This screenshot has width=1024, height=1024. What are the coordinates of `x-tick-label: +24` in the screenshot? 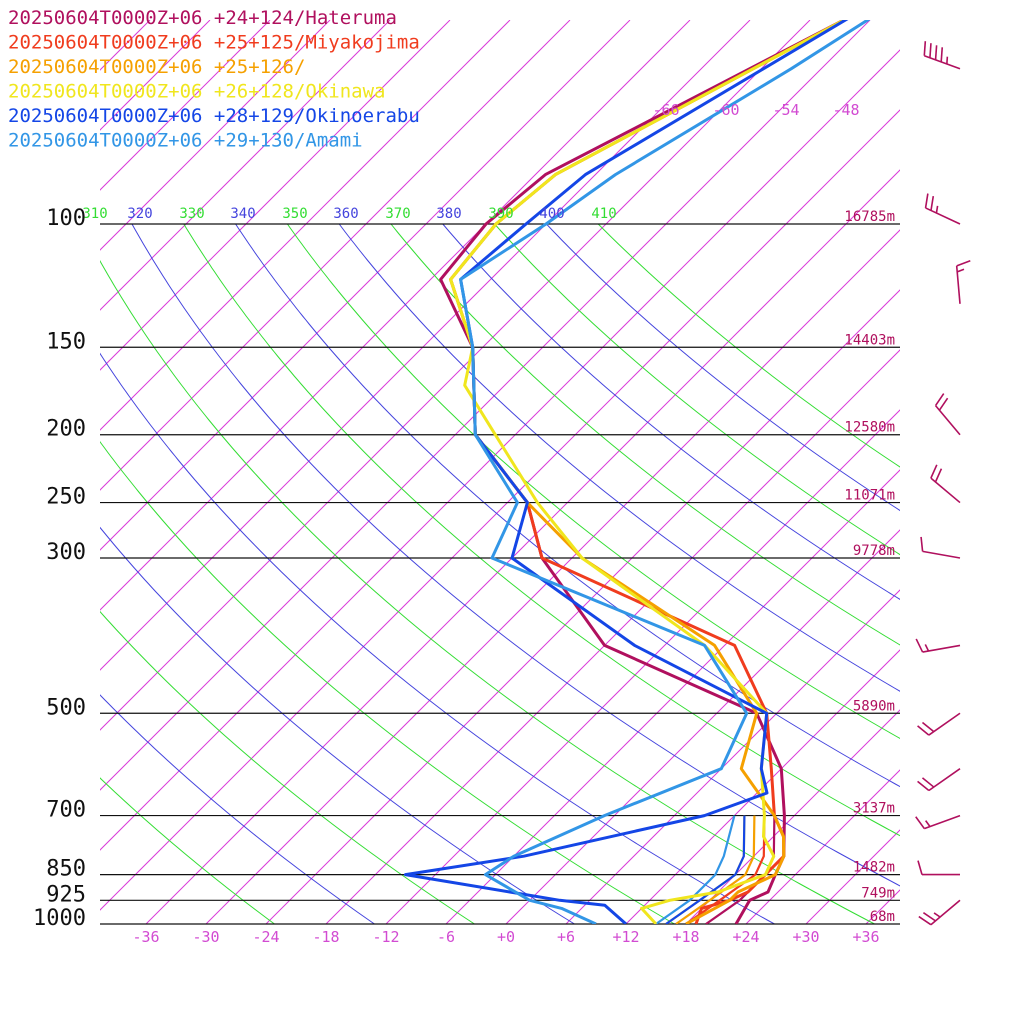 It's located at (745, 937).